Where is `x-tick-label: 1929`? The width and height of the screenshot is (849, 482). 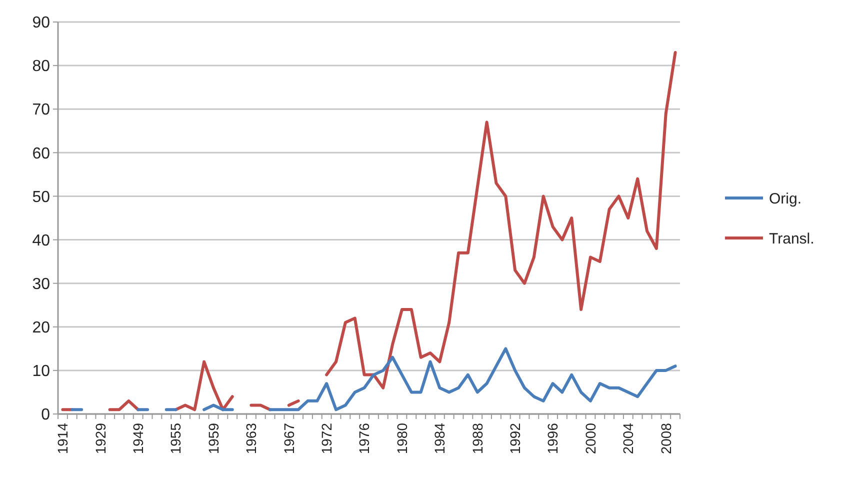 x-tick-label: 1929 is located at coordinates (100, 438).